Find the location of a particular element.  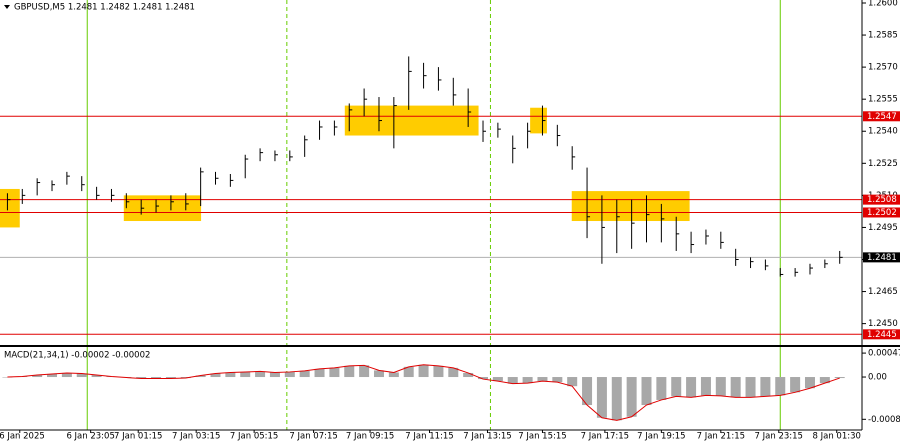

y-tick-label: 1.2555 is located at coordinates (883, 100).